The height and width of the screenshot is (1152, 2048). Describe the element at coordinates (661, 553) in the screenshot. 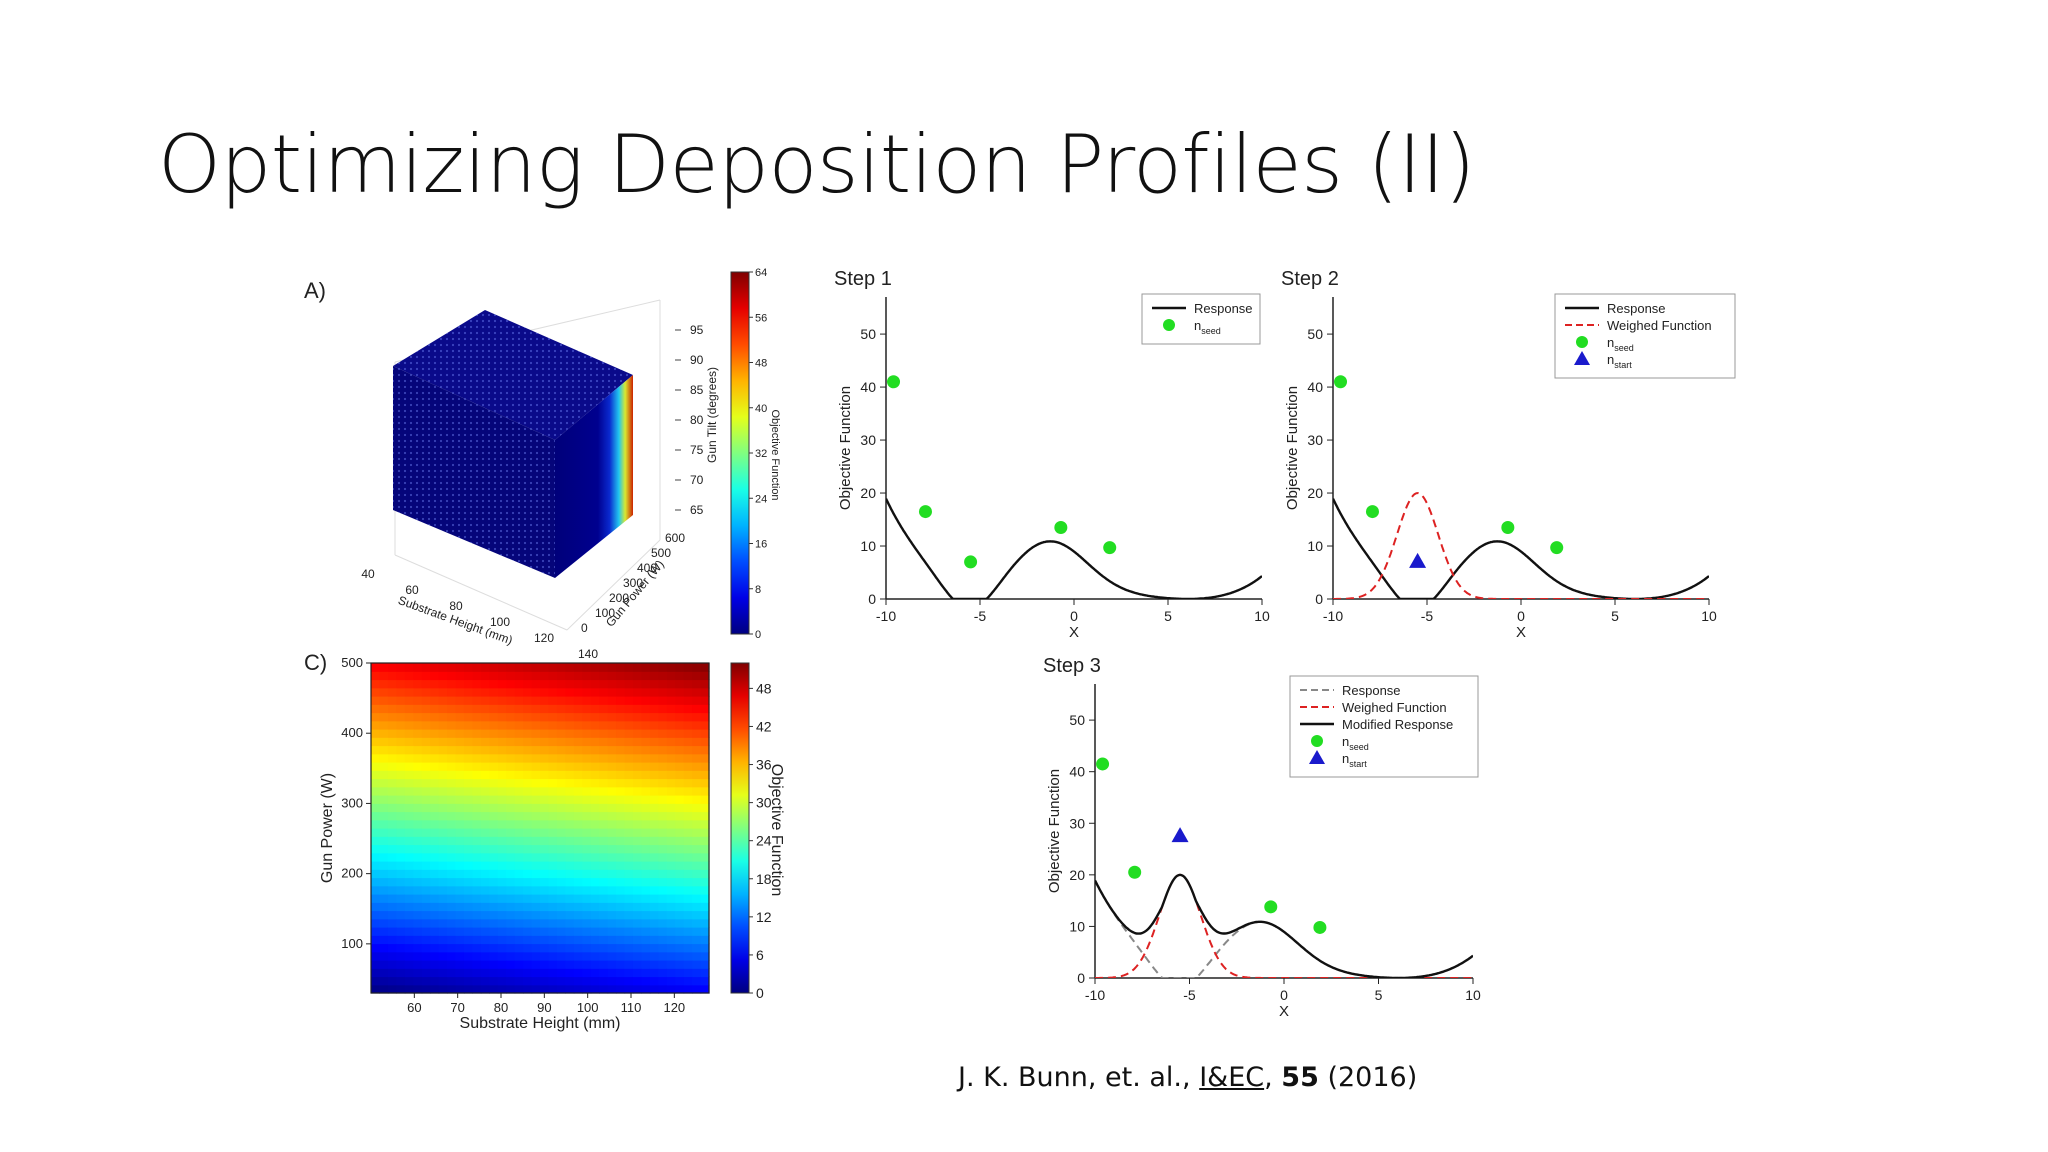

I see `y-tick-label: 500` at that location.